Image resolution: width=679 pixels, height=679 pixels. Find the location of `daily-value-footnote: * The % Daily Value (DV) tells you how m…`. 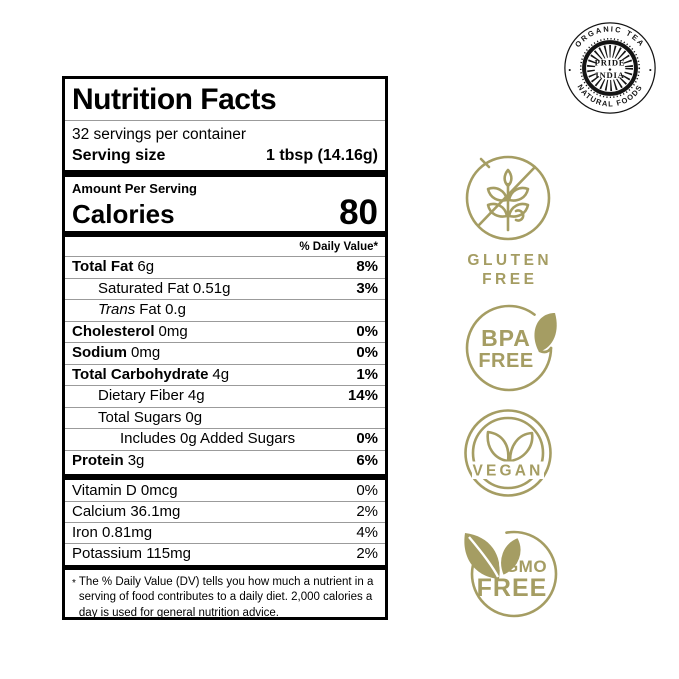

daily-value-footnote: * The % Daily Value (DV) tells you how m… is located at coordinates (225, 597).